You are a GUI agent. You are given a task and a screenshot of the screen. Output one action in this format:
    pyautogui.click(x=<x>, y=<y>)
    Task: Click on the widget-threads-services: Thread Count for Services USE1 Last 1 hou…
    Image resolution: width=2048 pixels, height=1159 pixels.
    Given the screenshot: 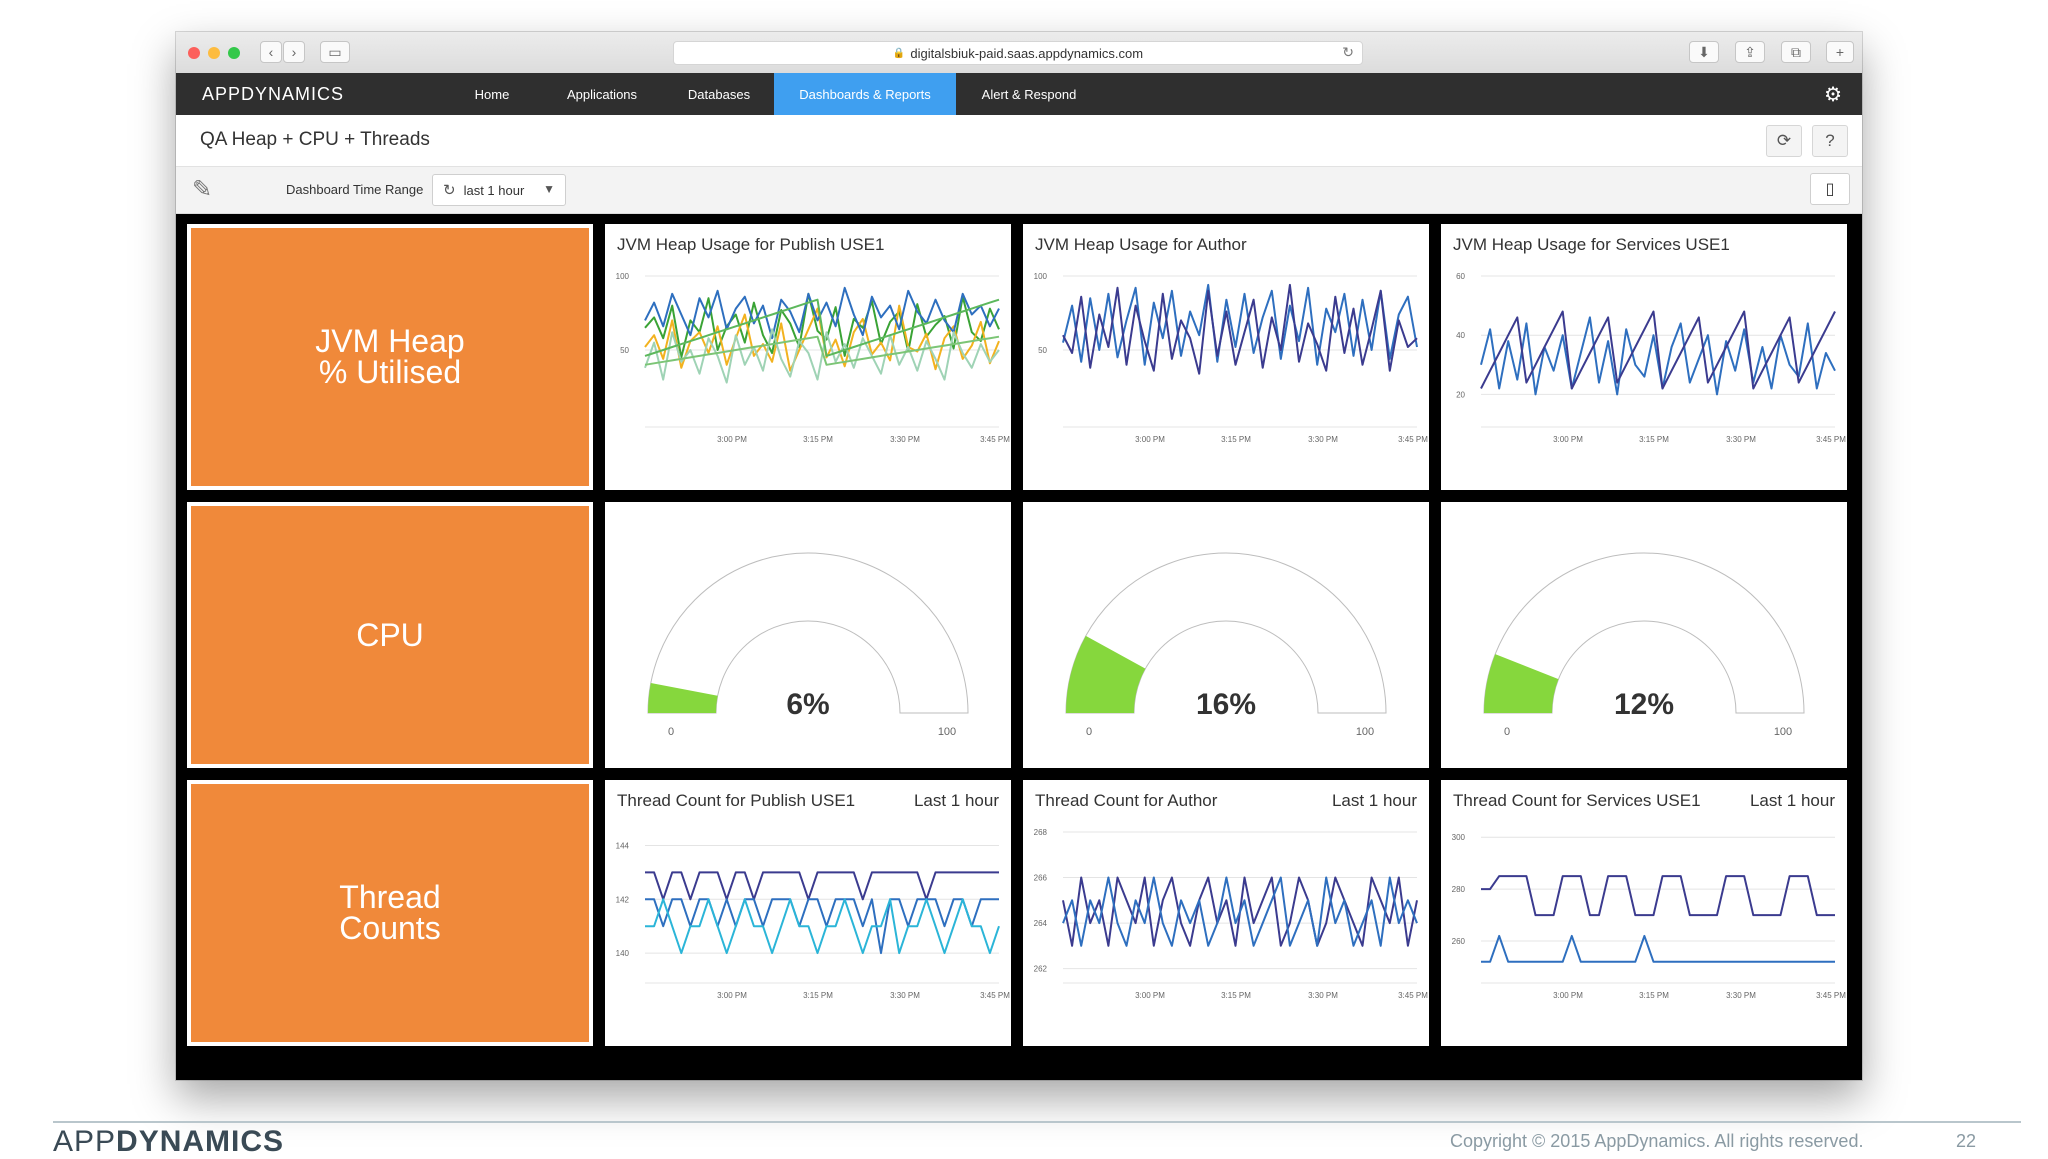 What is the action you would take?
    pyautogui.click(x=1644, y=913)
    